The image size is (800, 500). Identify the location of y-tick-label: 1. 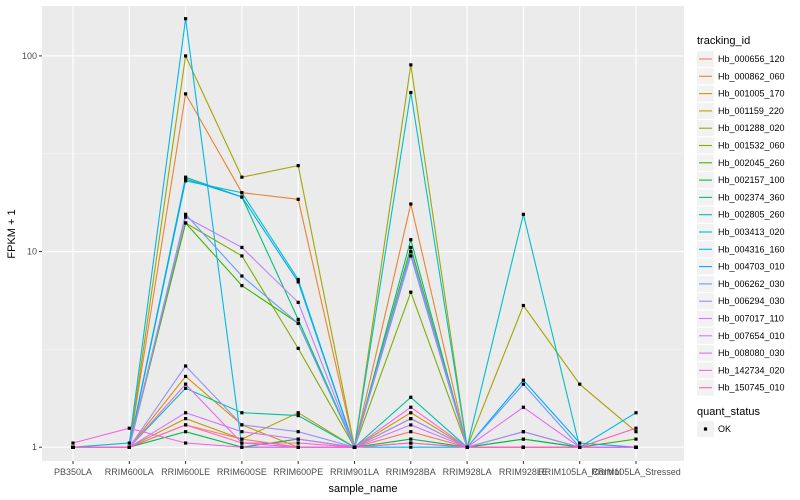
(34, 447).